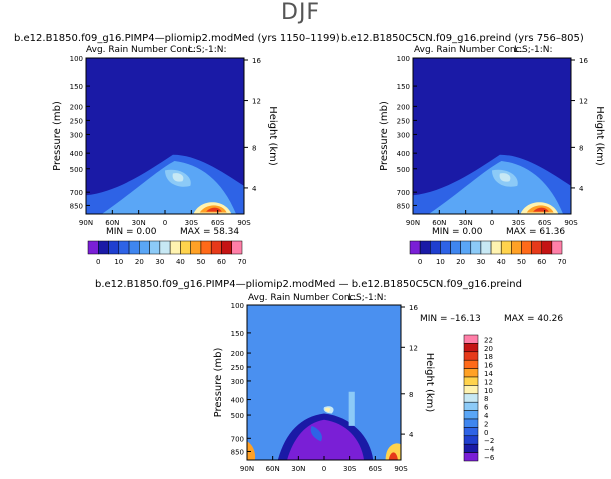 Image resolution: width=611 pixels, height=479 pixels. I want to click on y2-axis-label: Height (km), so click(429, 383).